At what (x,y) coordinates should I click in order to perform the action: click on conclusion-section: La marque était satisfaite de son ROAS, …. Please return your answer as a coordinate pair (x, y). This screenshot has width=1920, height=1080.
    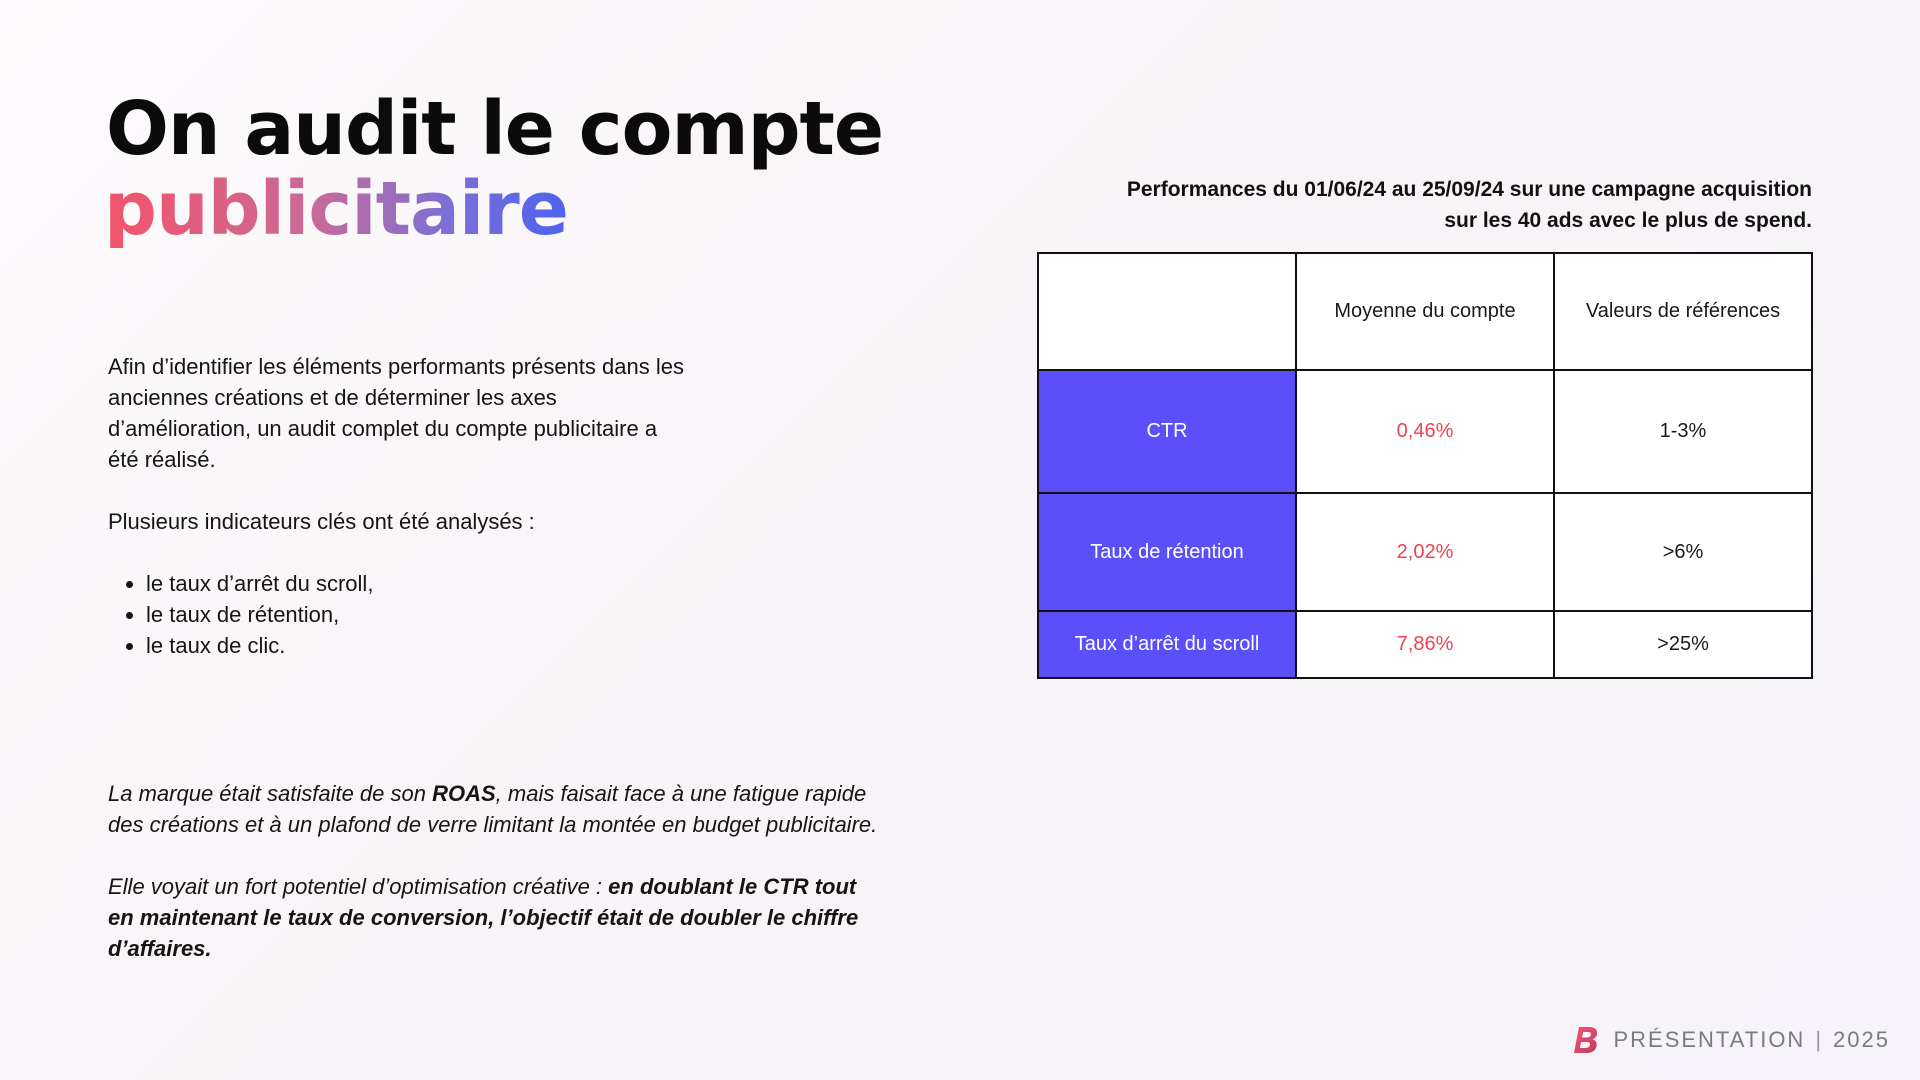
    Looking at the image, I should click on (498, 886).